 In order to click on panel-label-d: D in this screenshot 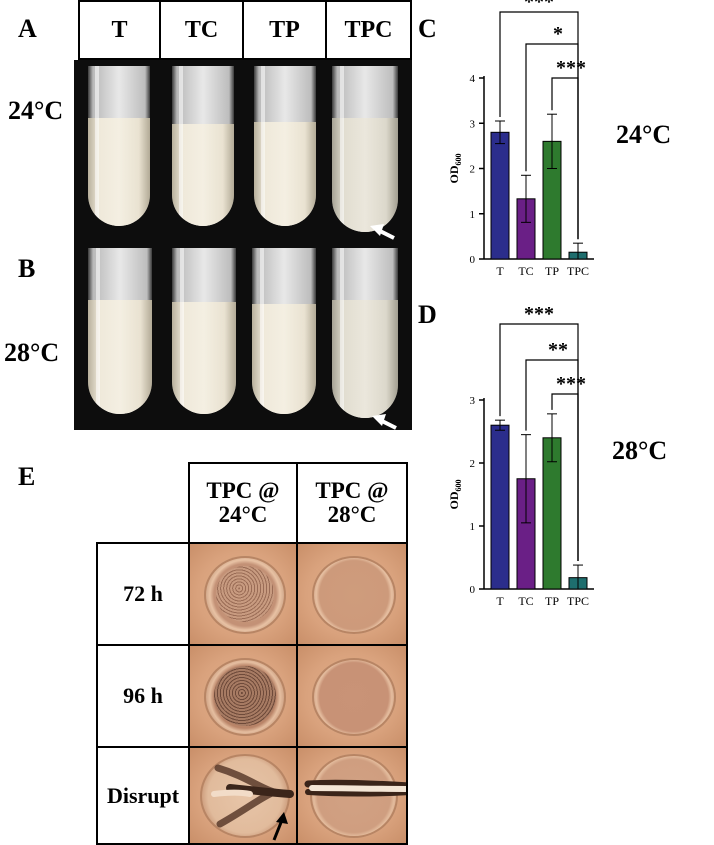, I will do `click(427, 314)`.